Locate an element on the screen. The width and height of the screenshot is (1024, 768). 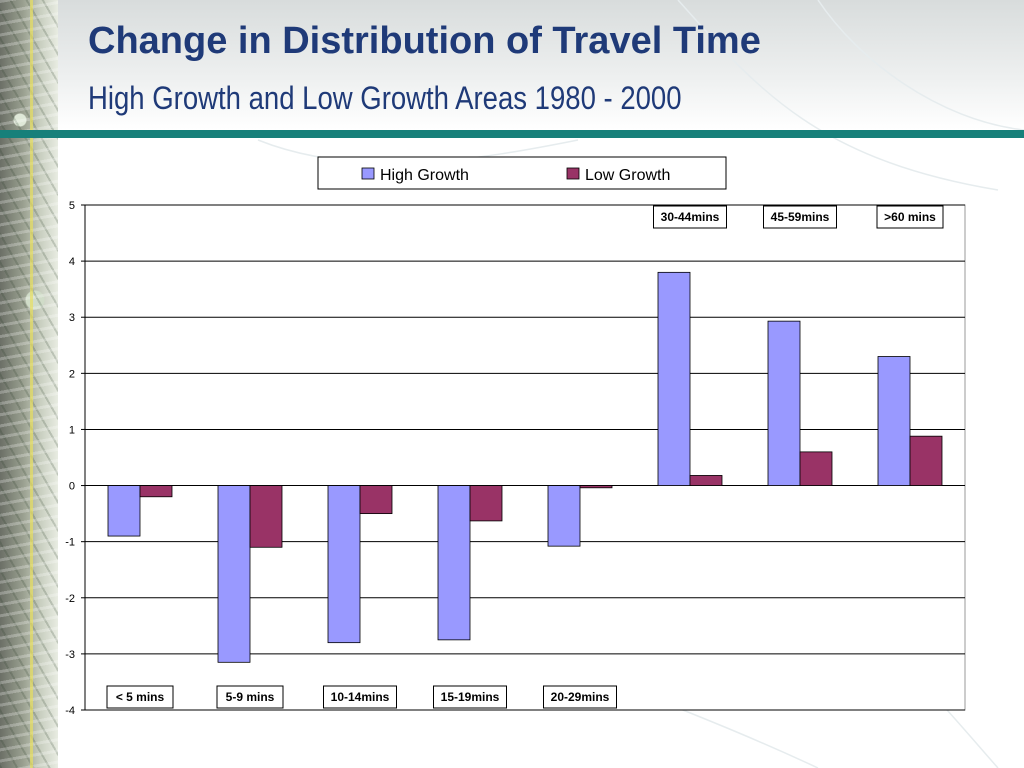
category-label: 45-59mins is located at coordinates (800, 217).